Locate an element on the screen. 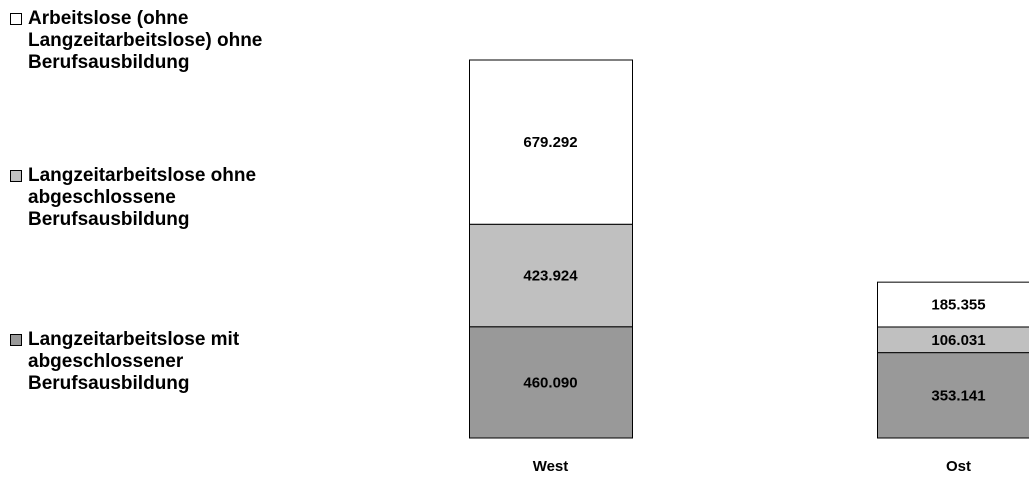  data-label: 353.141 is located at coordinates (958, 395).